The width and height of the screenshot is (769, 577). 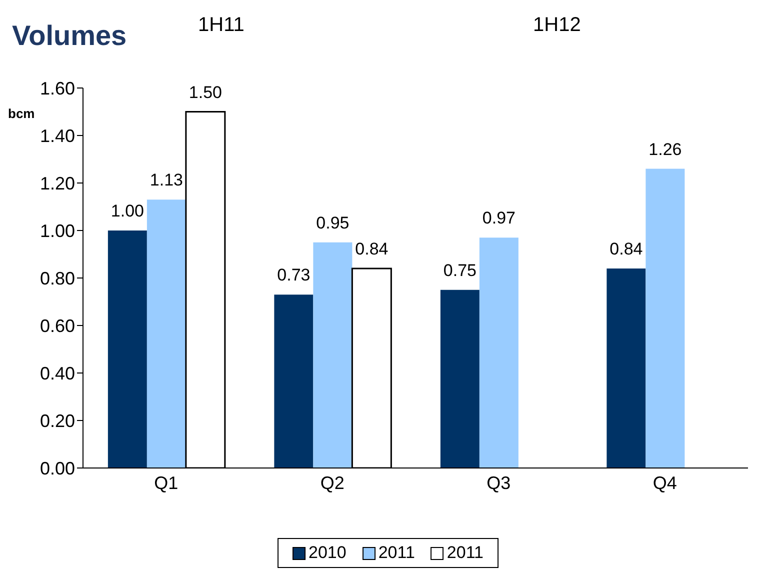 What do you see at coordinates (166, 482) in the screenshot?
I see `x-tick-label: Q1` at bounding box center [166, 482].